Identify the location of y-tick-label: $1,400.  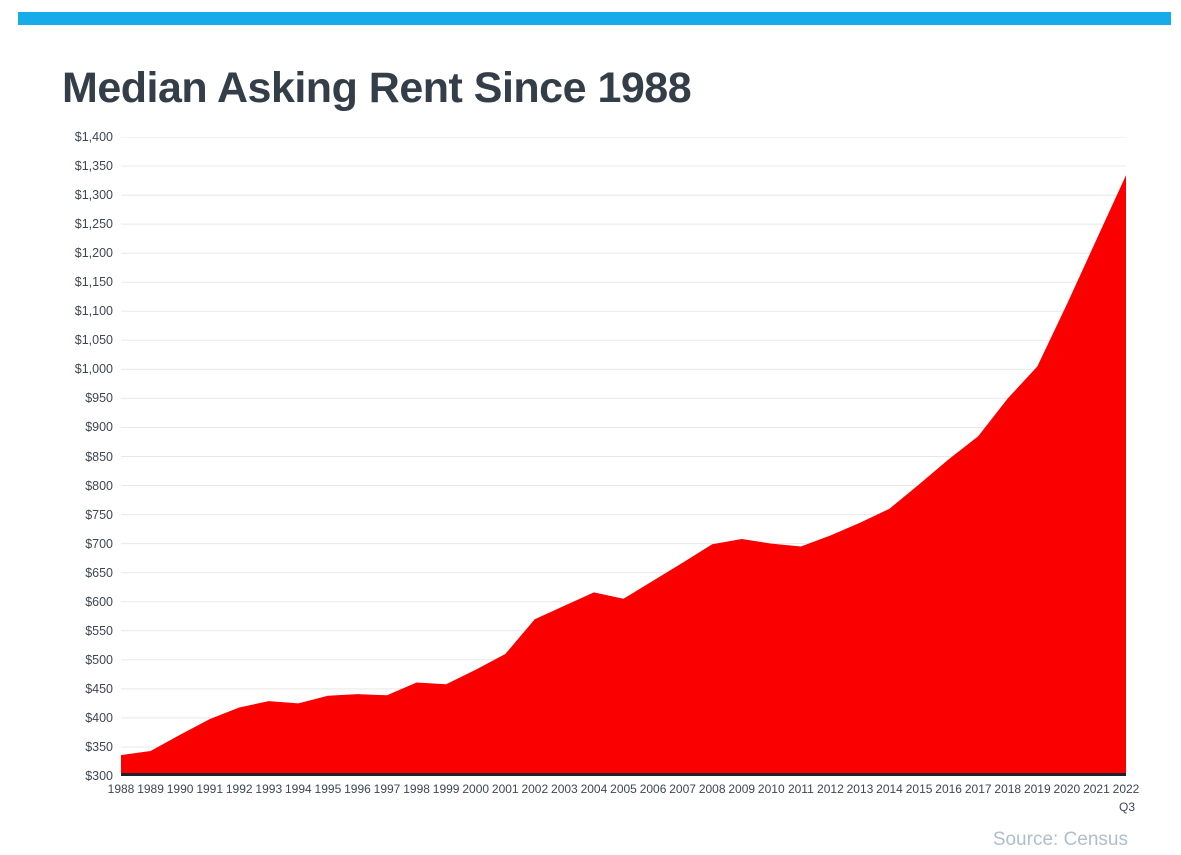
(93, 137).